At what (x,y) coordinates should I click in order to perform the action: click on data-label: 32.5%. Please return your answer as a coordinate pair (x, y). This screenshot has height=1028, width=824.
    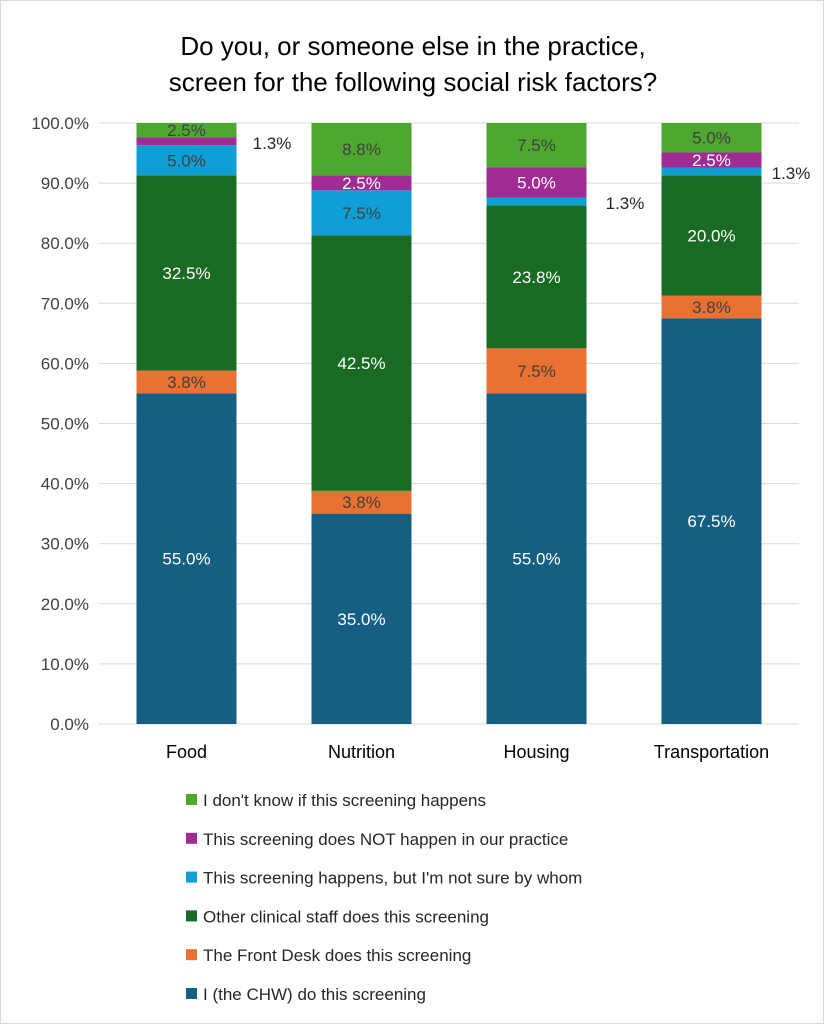
    Looking at the image, I should click on (186, 273).